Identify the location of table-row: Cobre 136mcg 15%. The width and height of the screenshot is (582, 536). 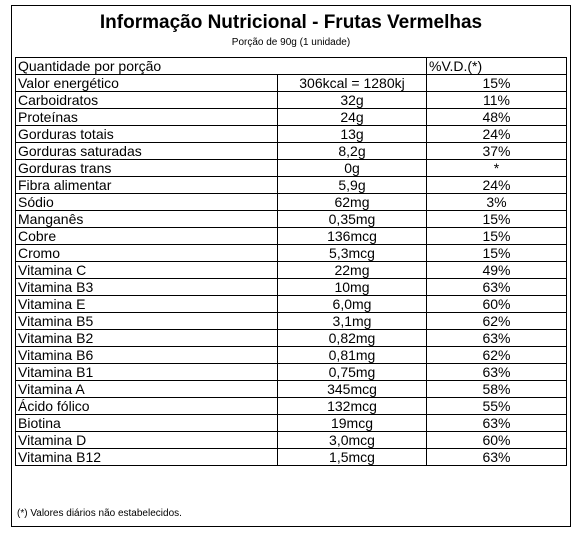
(291, 236).